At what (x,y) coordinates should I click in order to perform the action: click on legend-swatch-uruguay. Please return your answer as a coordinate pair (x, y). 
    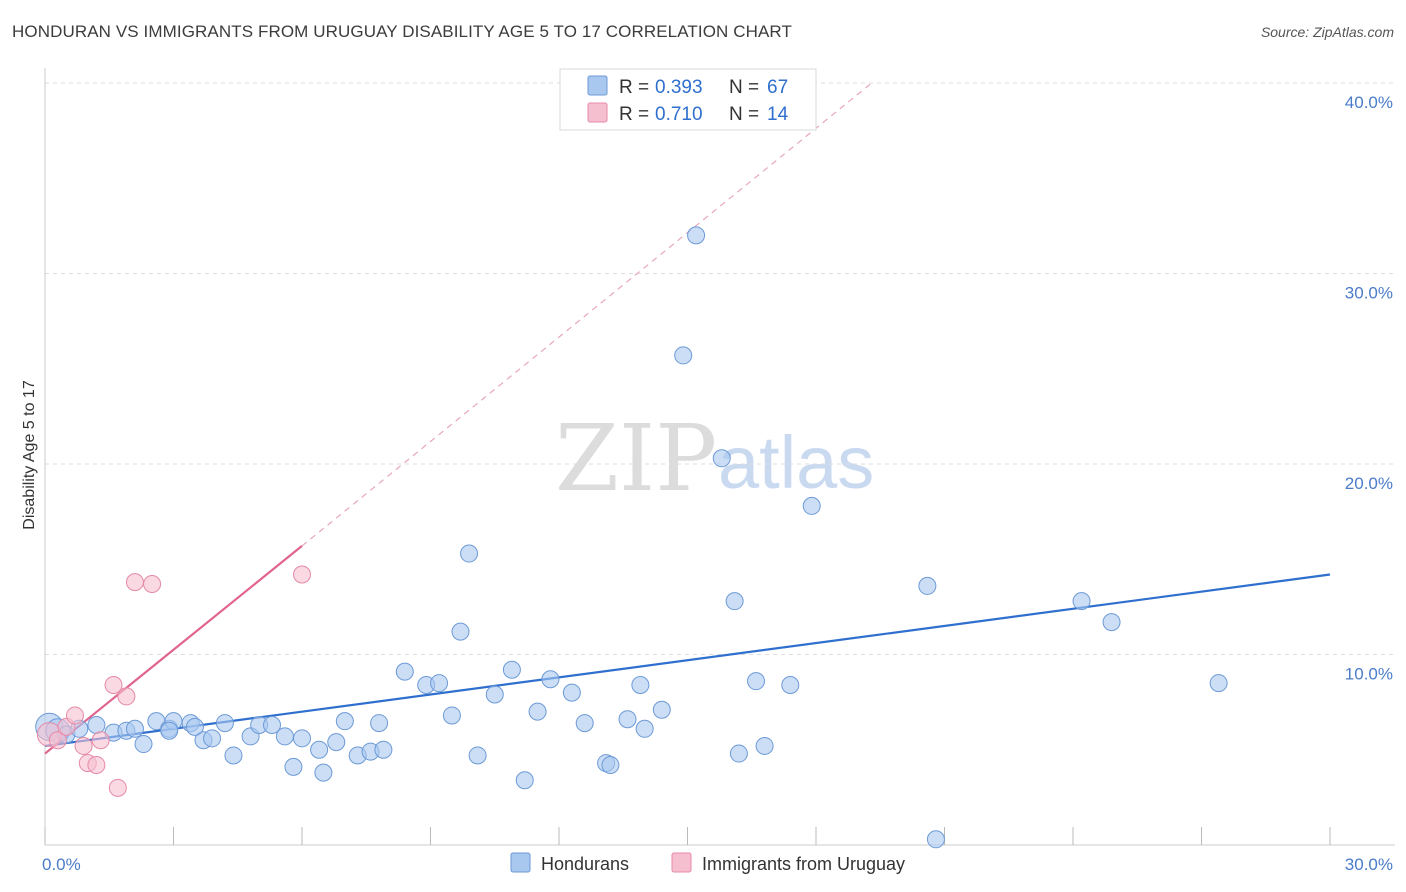
    Looking at the image, I should click on (597, 112).